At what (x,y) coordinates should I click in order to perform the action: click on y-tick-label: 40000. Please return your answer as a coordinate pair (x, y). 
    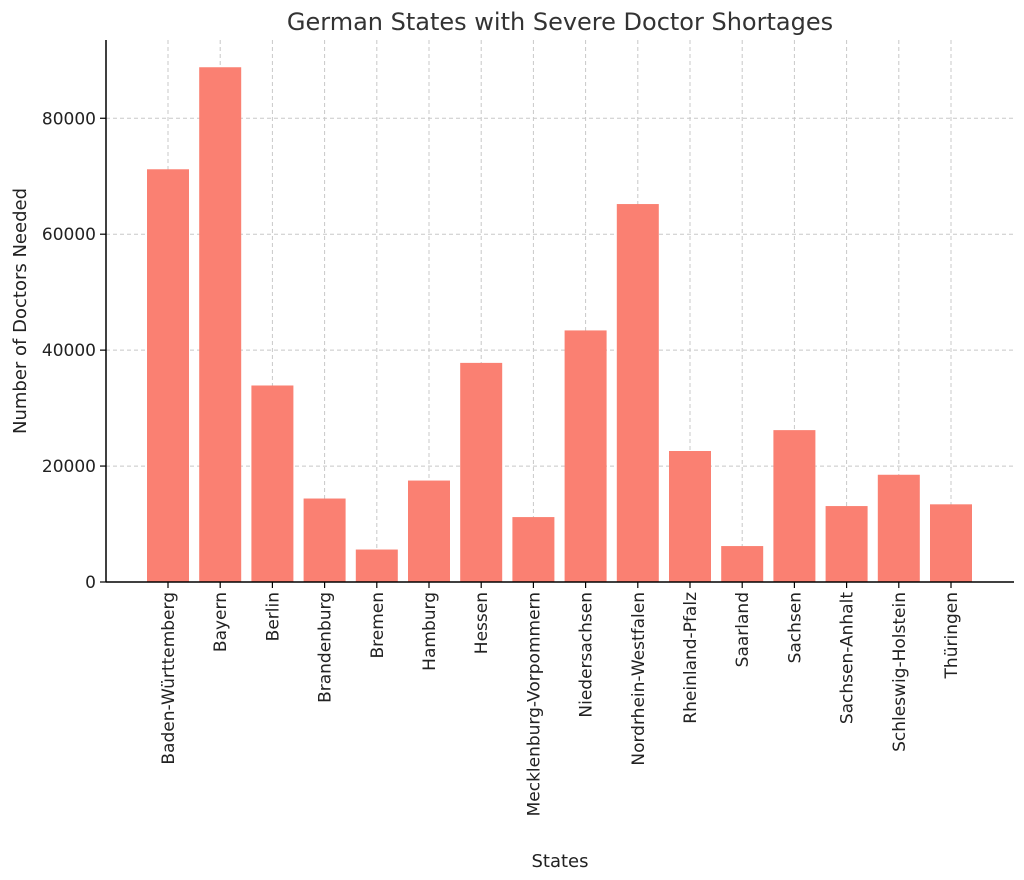
    Looking at the image, I should click on (69, 351).